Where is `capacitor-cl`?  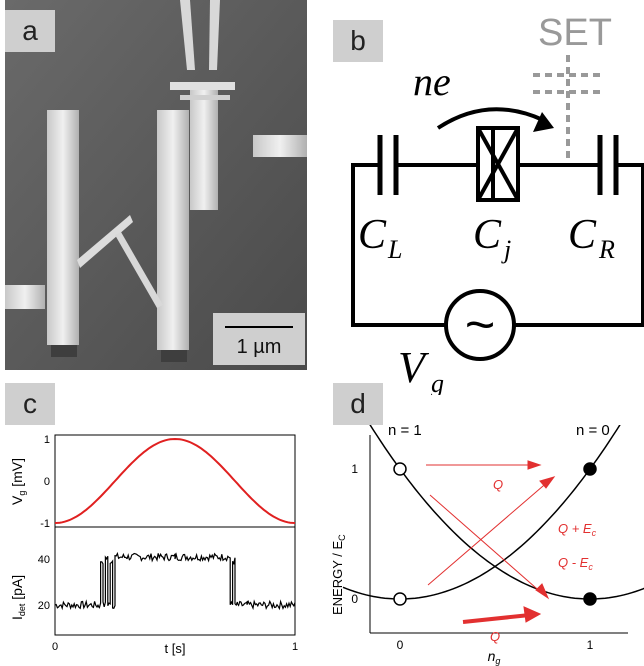 capacitor-cl is located at coordinates (388, 165).